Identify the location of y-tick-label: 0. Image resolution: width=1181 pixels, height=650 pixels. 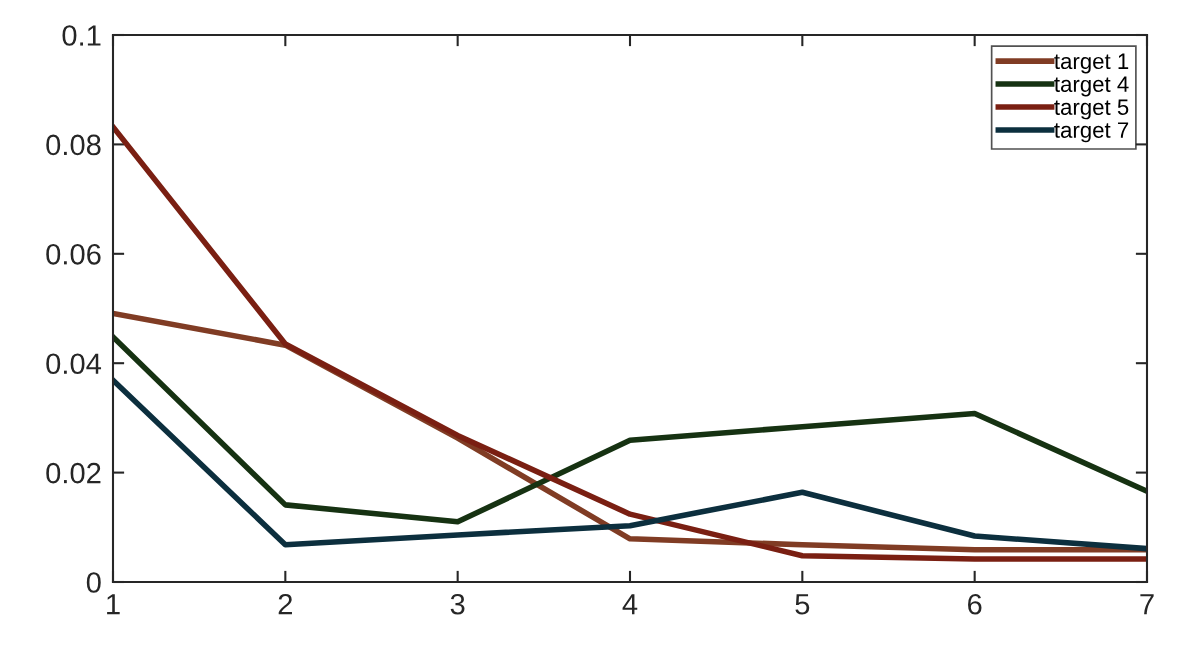
(93, 582).